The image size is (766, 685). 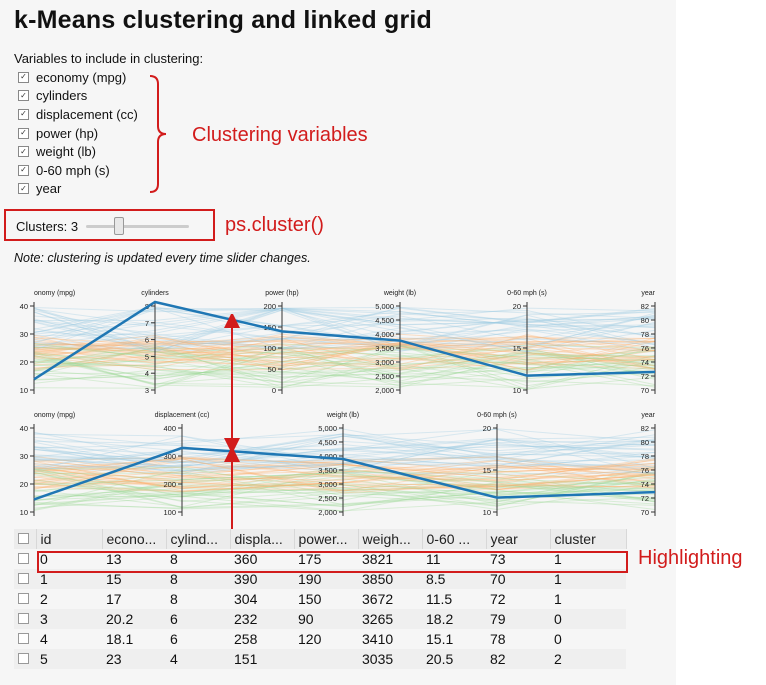 What do you see at coordinates (78, 114) in the screenshot?
I see `variable-checkbox-row: ✓ displacement (cc)` at bounding box center [78, 114].